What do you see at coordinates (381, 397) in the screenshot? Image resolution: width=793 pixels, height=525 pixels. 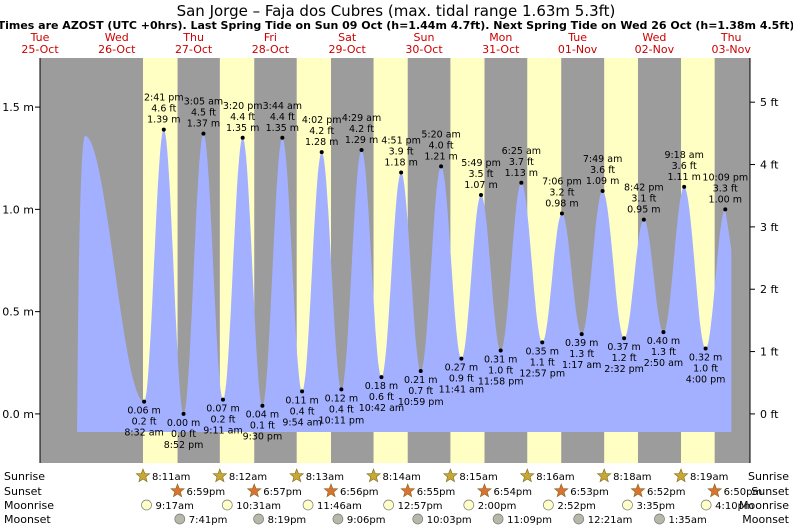 I see `tide-height-ft-label: 0.6 ft` at bounding box center [381, 397].